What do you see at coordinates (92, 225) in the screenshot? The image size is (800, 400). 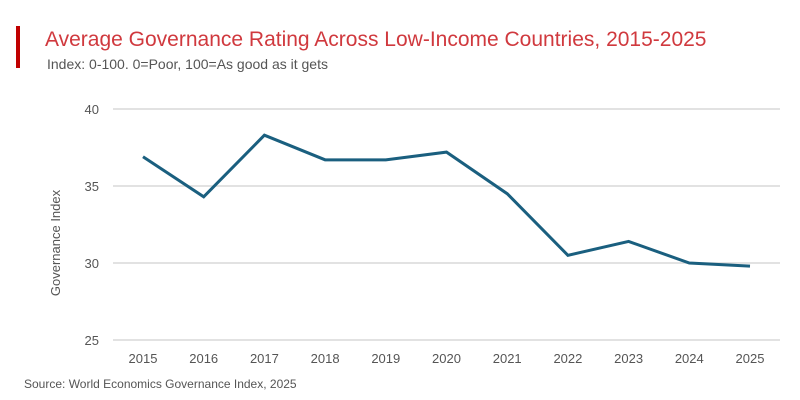 I see `y-tick-labels: 25 30 35 40` at bounding box center [92, 225].